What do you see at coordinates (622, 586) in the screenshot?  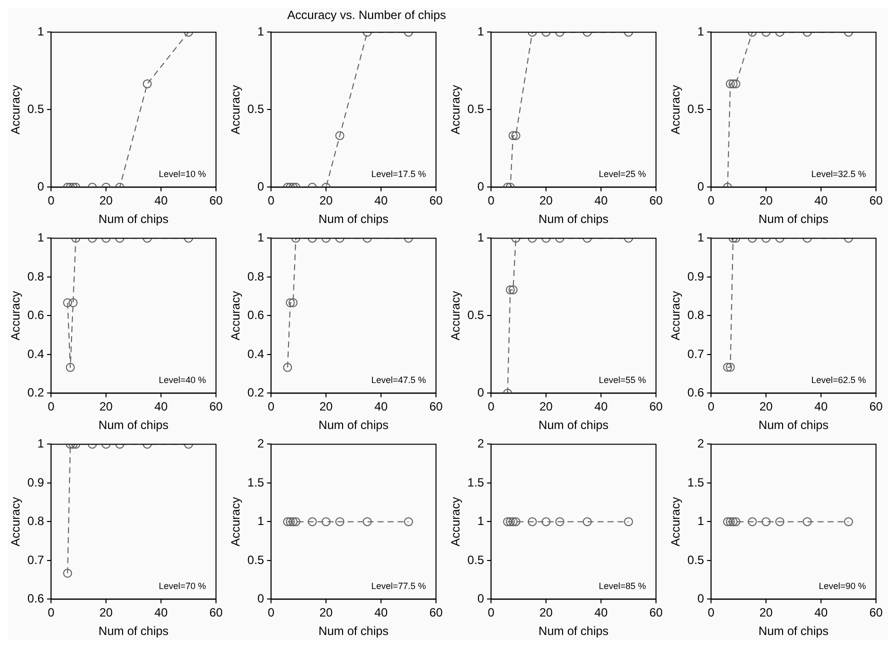 I see `annotation: Level=85 %` at bounding box center [622, 586].